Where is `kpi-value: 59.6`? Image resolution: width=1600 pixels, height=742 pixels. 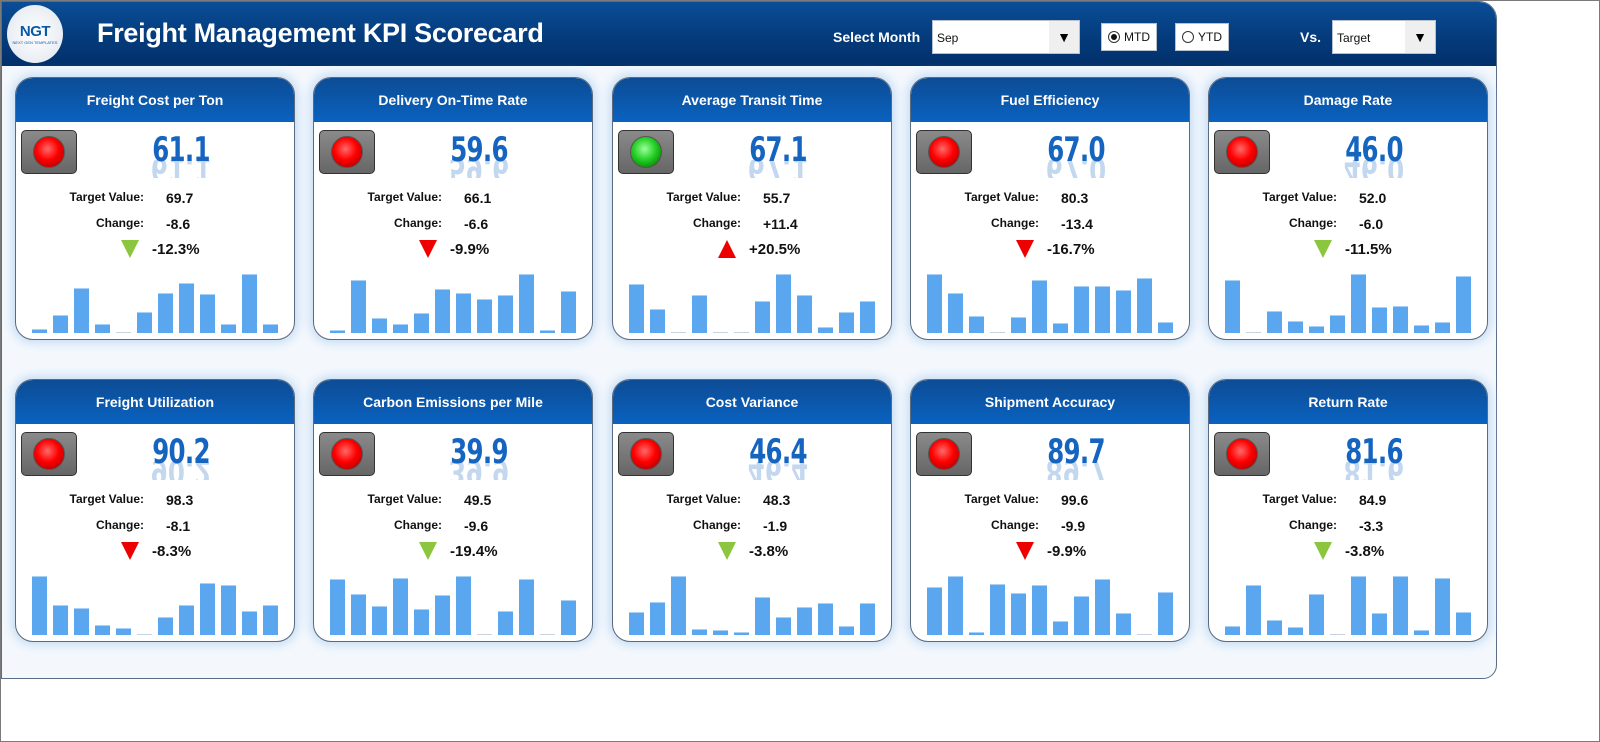
kpi-value: 59.6 is located at coordinates (479, 150).